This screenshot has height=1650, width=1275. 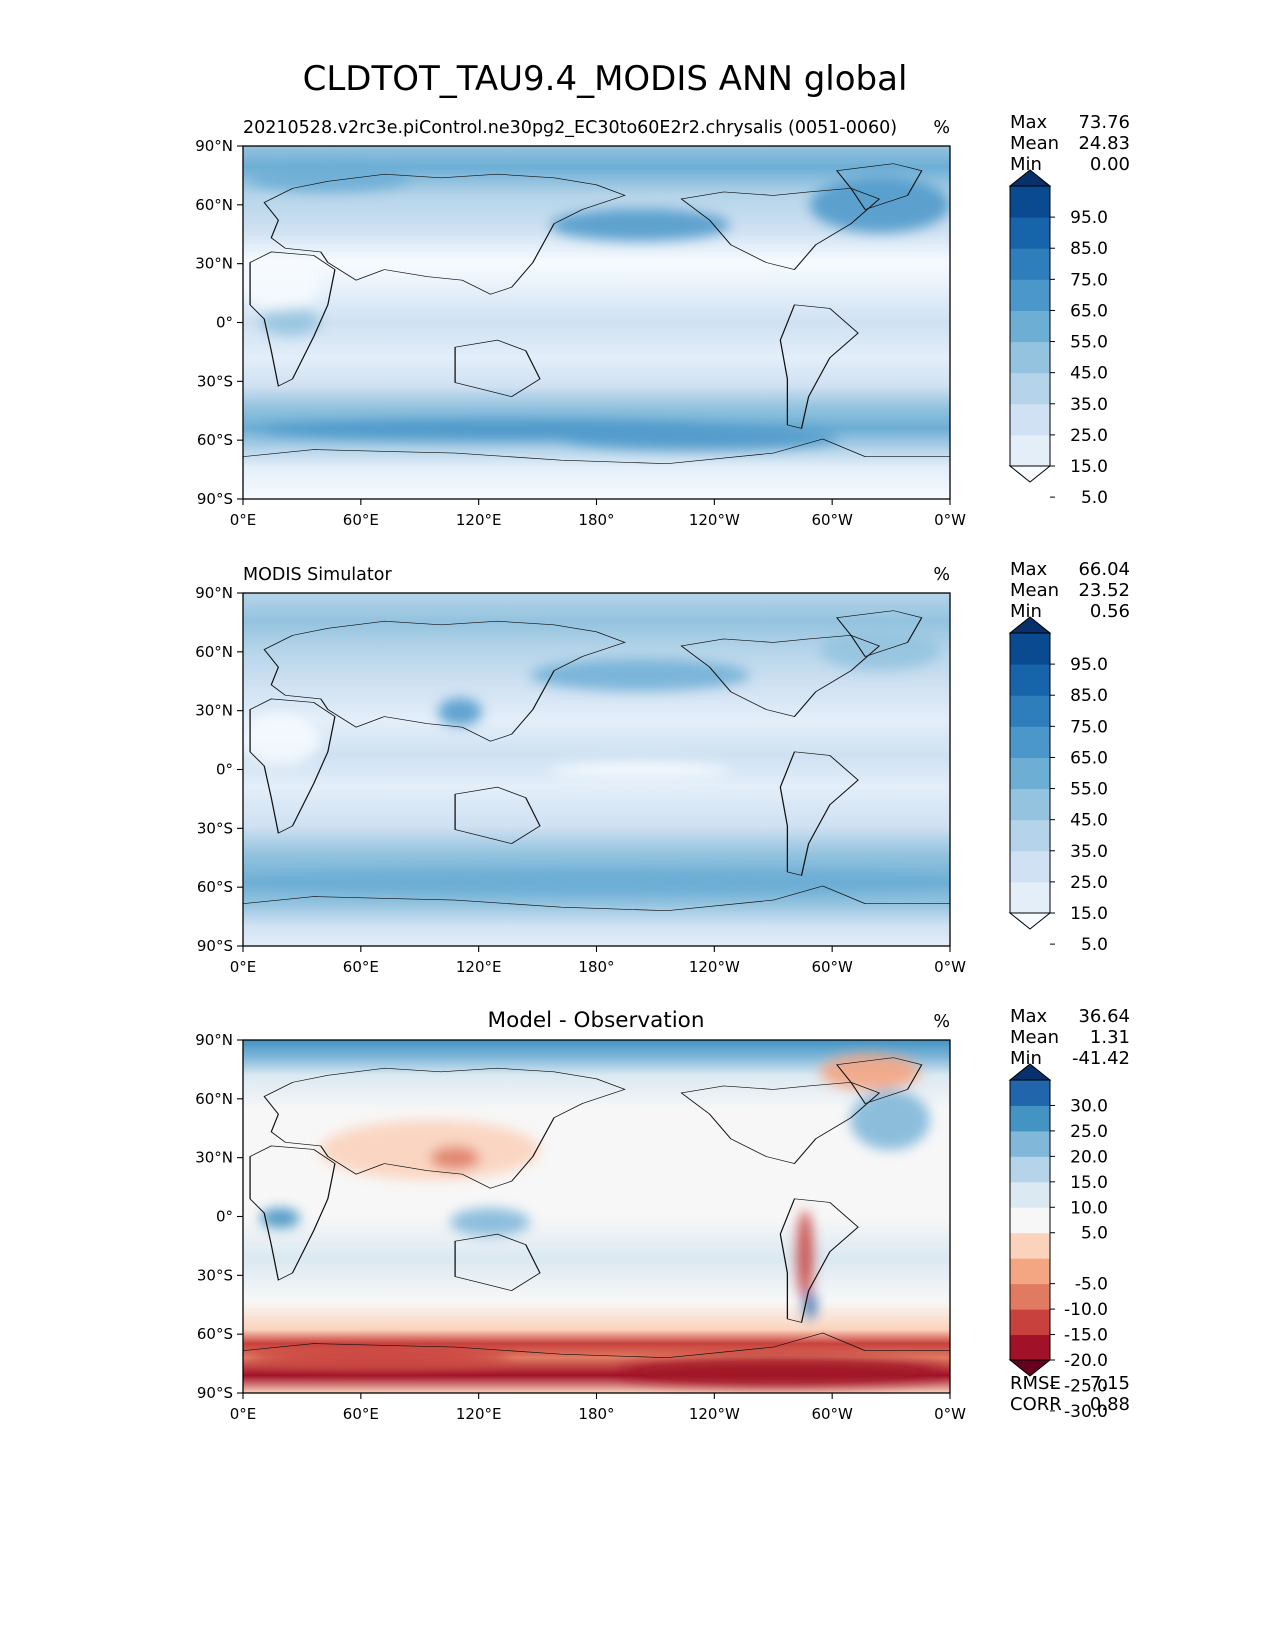 What do you see at coordinates (832, 520) in the screenshot?
I see `x-tick-label: 60°W` at bounding box center [832, 520].